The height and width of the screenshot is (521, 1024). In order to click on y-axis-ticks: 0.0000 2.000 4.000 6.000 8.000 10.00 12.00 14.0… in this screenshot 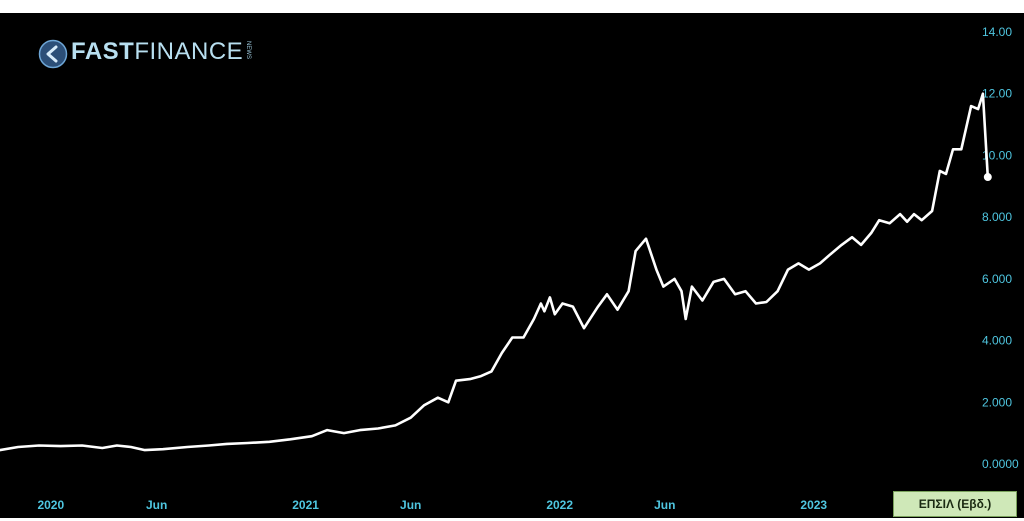, I will do `click(1000, 248)`.